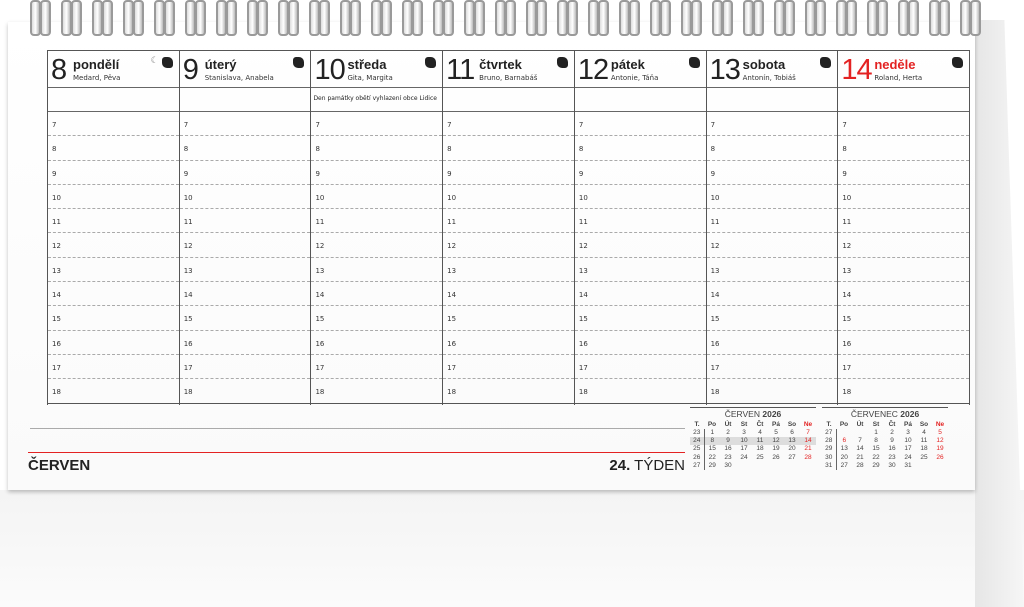  What do you see at coordinates (885, 457) in the screenshot?
I see `week-row: 30 20 21 22 23 24 25 26` at bounding box center [885, 457].